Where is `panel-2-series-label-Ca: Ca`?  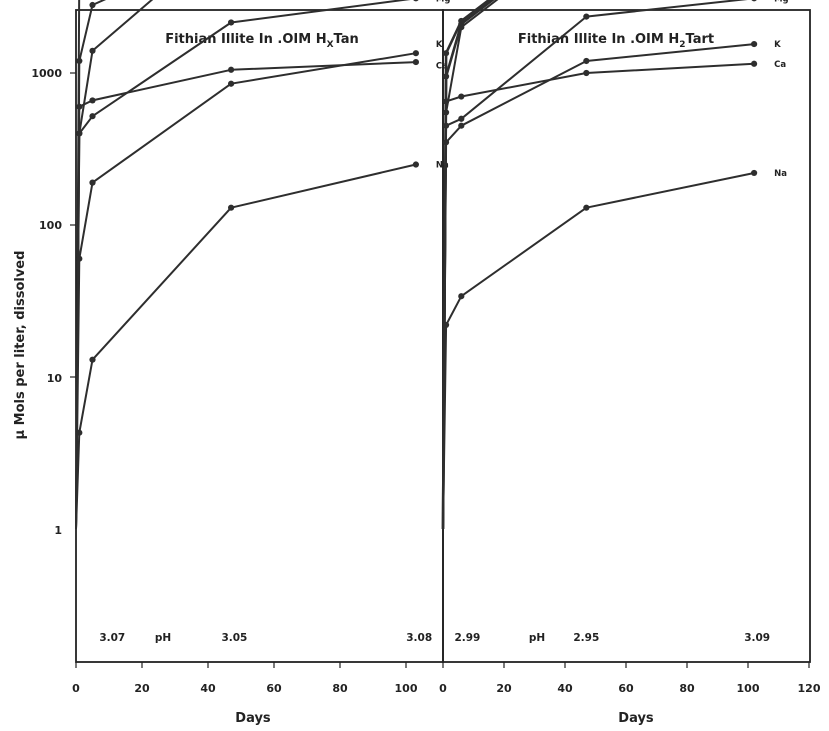 panel-2-series-label-Ca: Ca is located at coordinates (780, 65).